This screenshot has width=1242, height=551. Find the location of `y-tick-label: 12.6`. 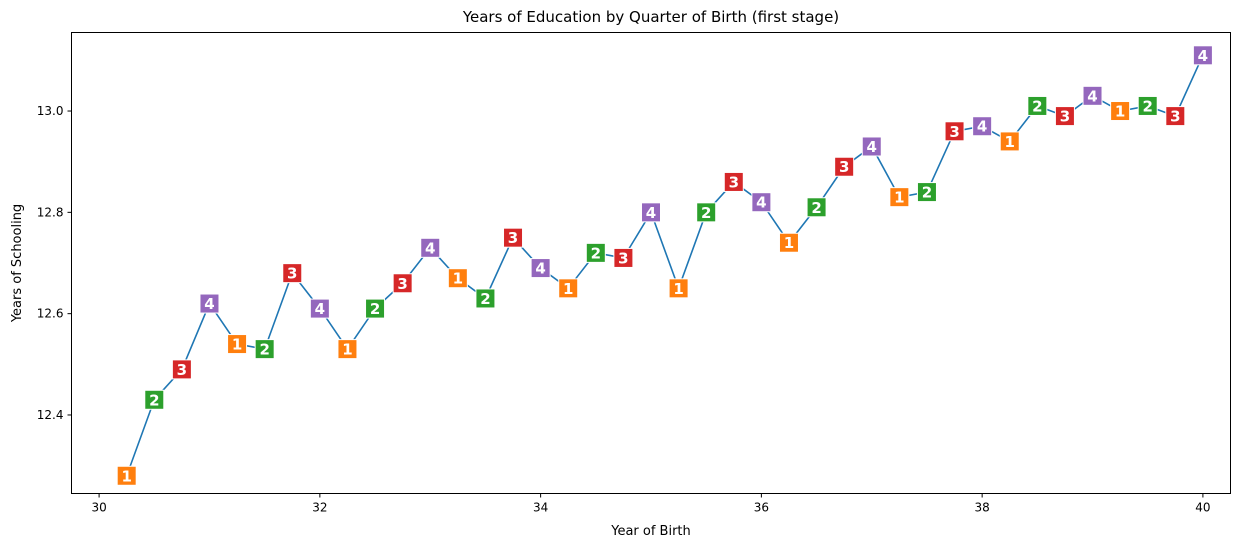

y-tick-label: 12.6 is located at coordinates (50, 314).